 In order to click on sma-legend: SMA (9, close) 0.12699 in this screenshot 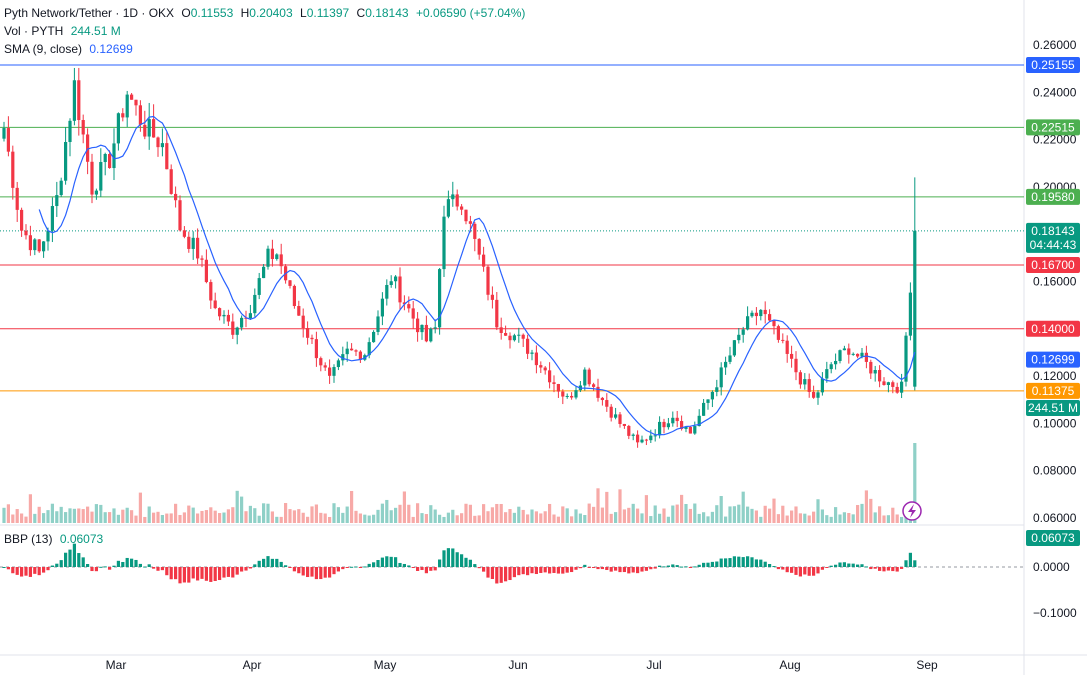, I will do `click(70, 49)`.